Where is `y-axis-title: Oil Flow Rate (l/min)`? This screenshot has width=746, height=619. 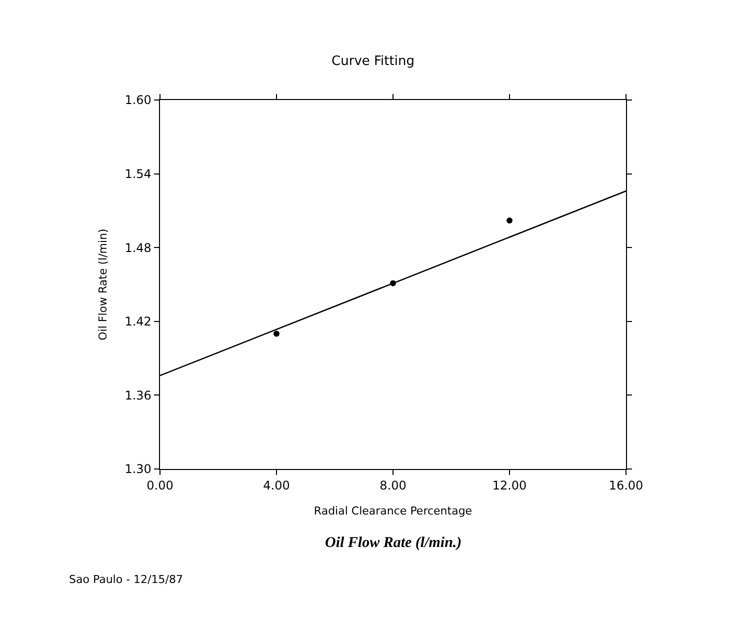 y-axis-title: Oil Flow Rate (l/min) is located at coordinates (103, 284).